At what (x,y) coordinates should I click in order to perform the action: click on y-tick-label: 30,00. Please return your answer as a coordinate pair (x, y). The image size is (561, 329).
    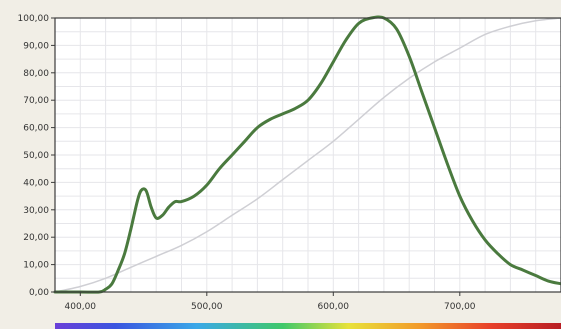
    Looking at the image, I should click on (36, 211).